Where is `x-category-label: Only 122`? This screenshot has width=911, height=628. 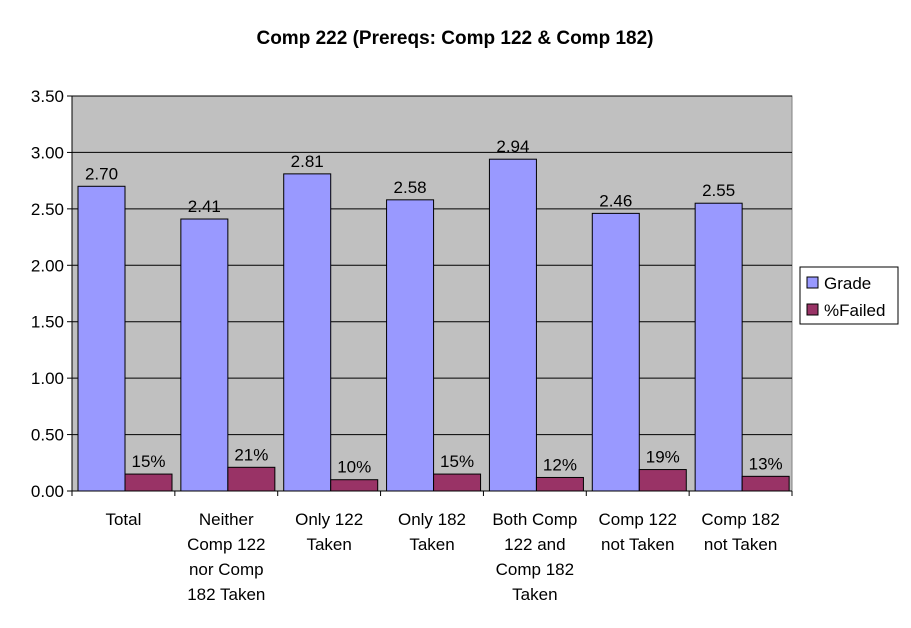
x-category-label: Only 122 is located at coordinates (329, 519).